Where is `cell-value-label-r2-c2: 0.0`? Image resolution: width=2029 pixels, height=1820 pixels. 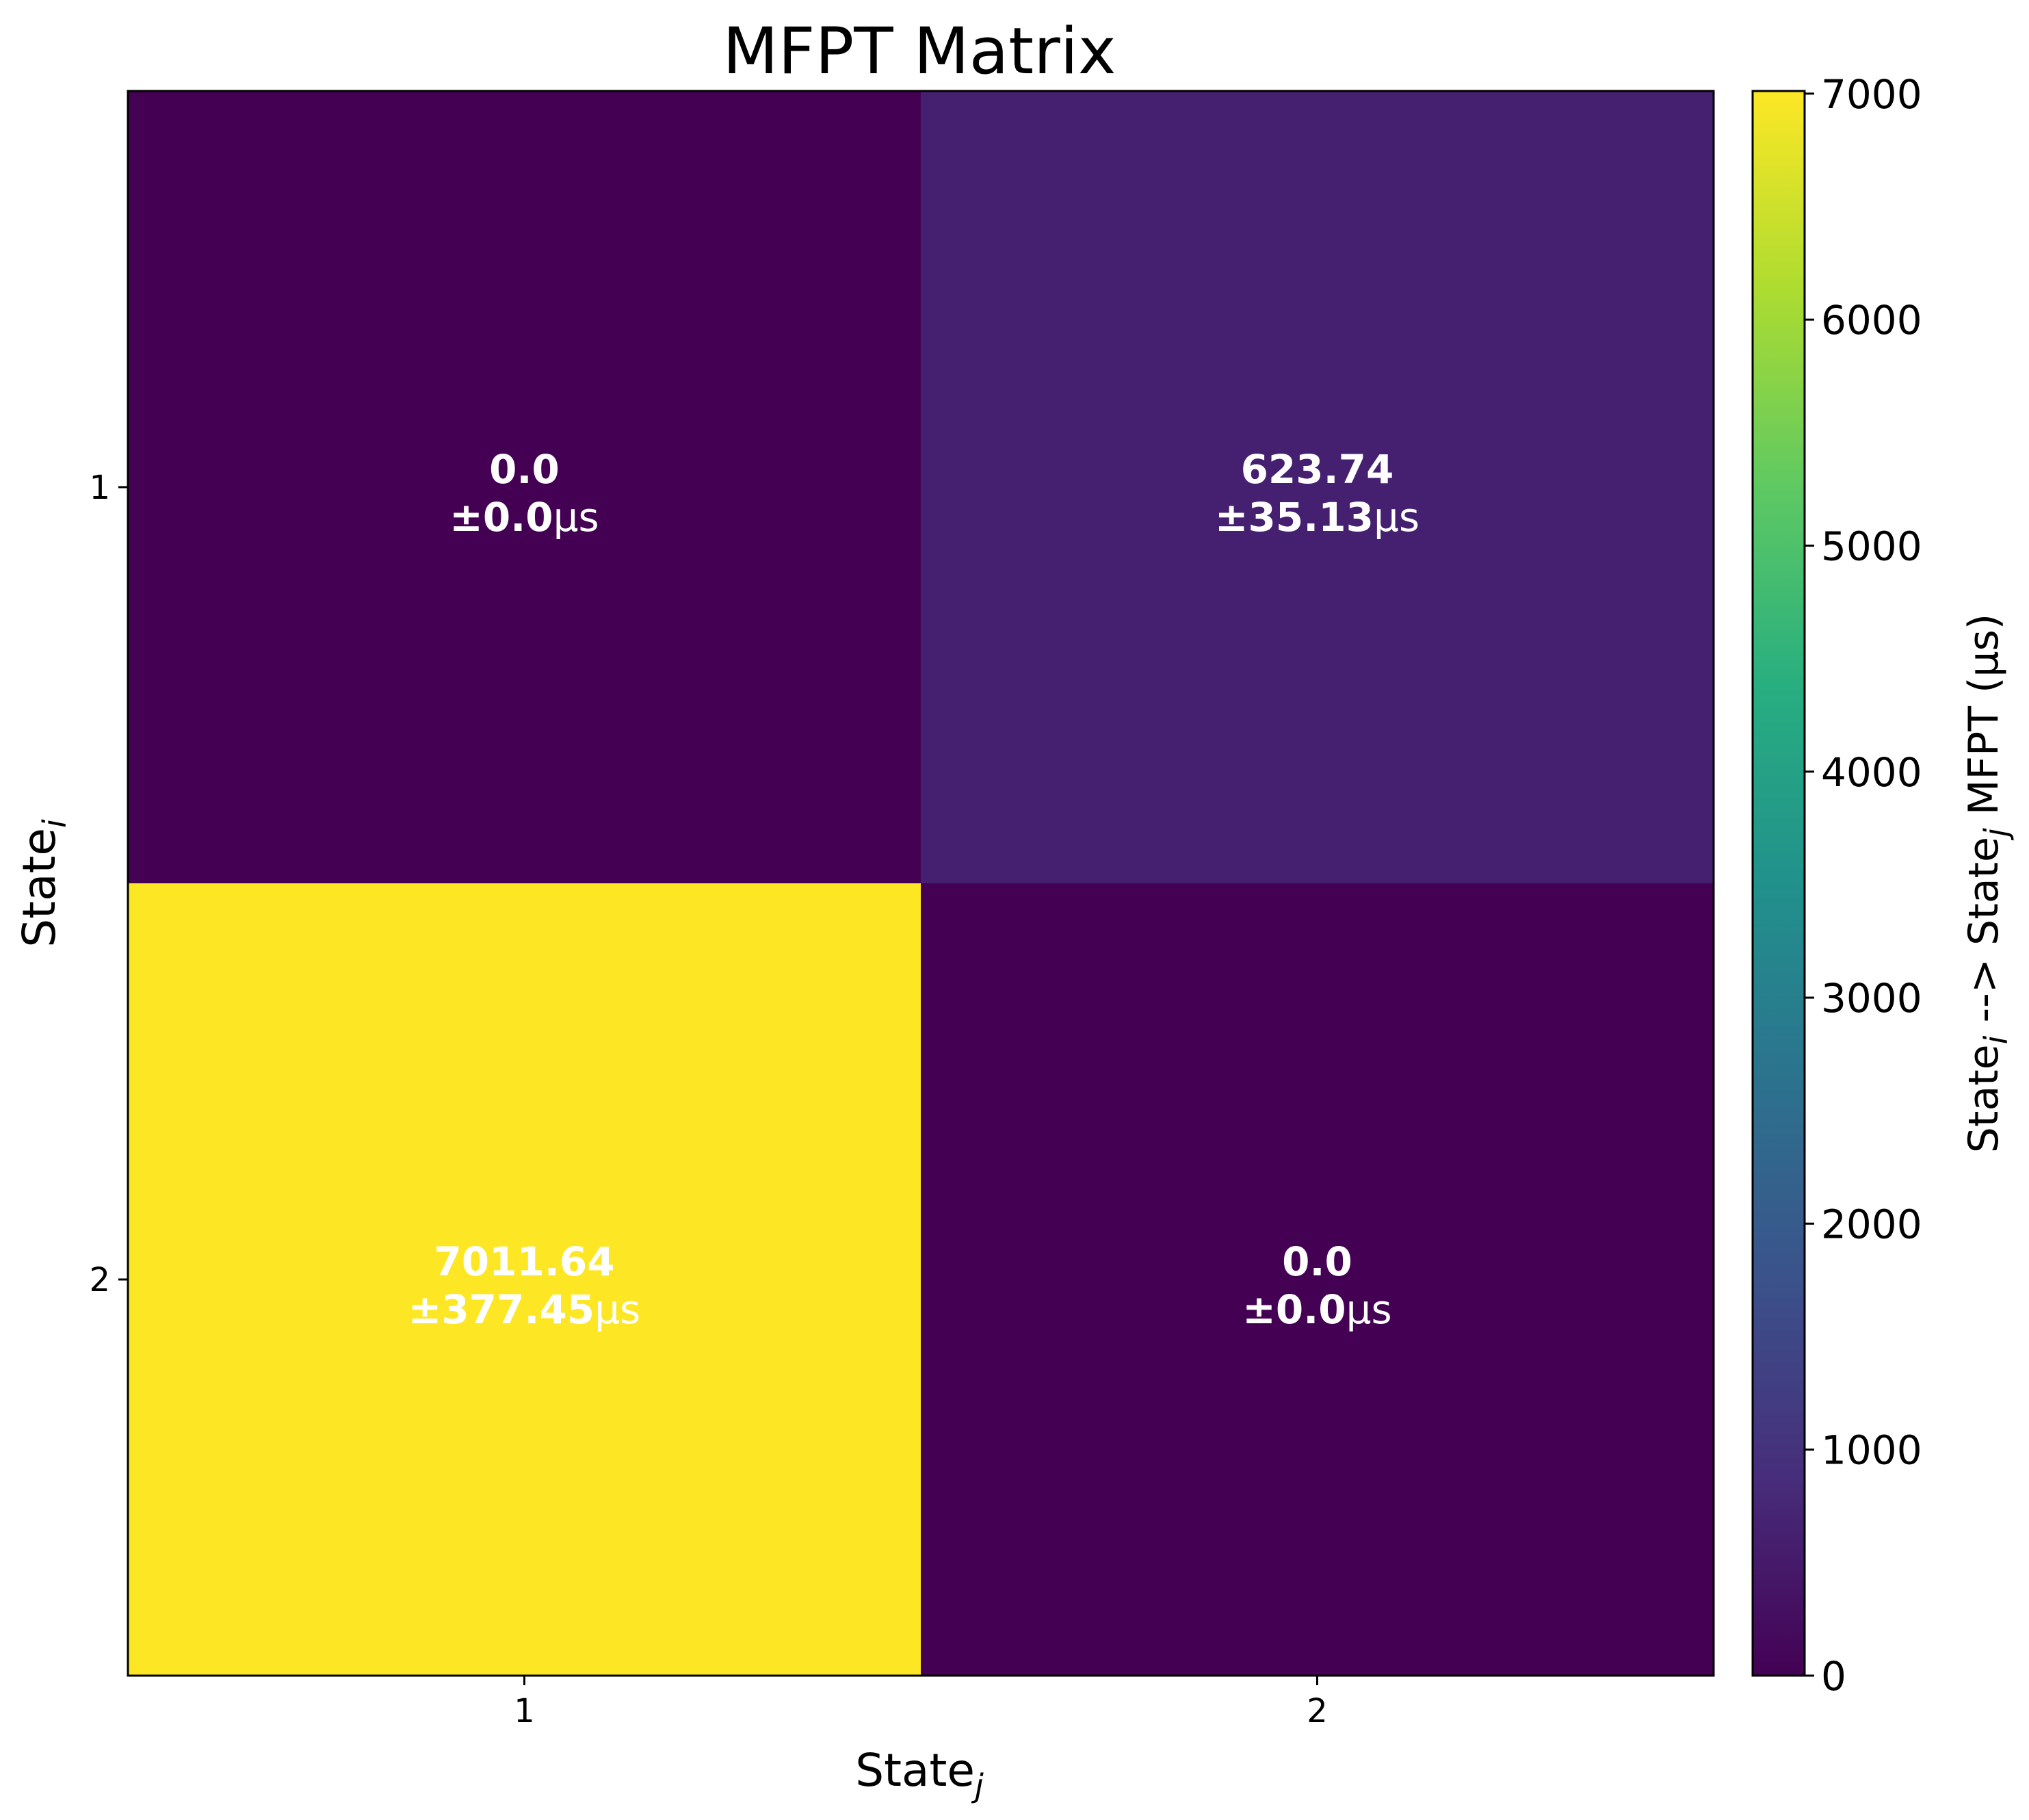 cell-value-label-r2-c2: 0.0 is located at coordinates (1317, 1261).